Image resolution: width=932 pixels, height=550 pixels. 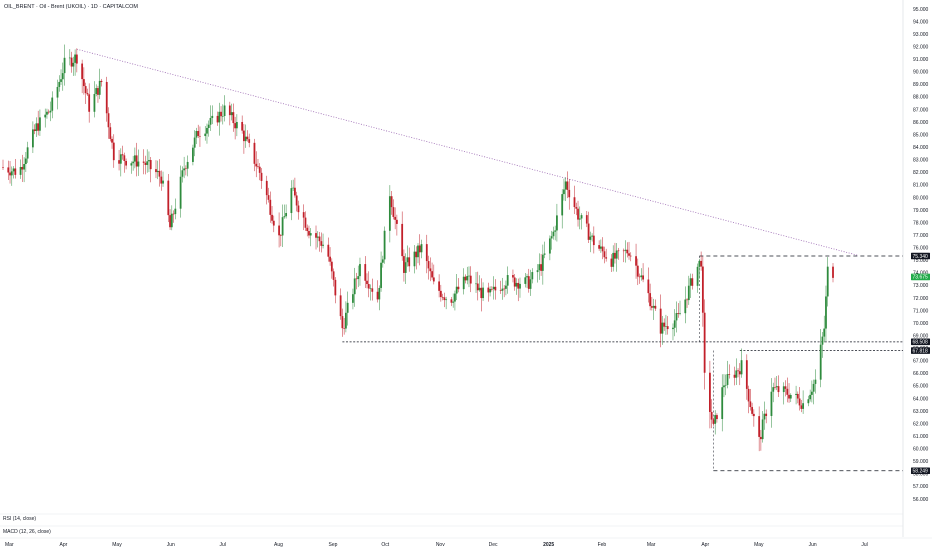 What do you see at coordinates (921, 10) in the screenshot?
I see `y-tick-label: 95.000` at bounding box center [921, 10].